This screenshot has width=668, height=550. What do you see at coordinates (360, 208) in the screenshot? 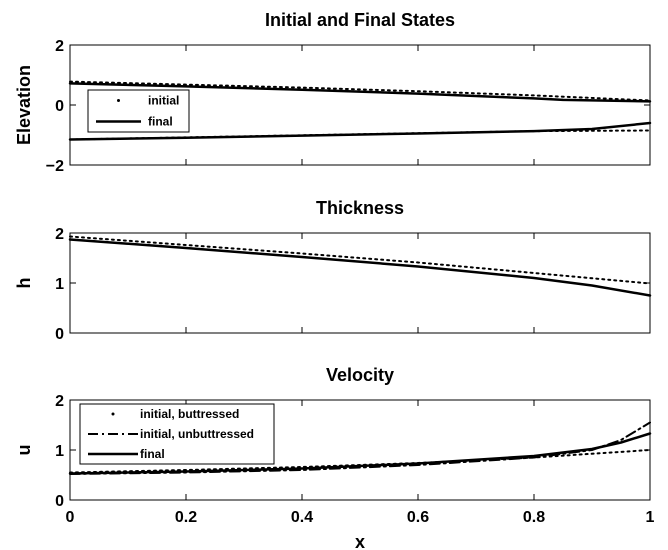
I see `panel-title: Thickness` at bounding box center [360, 208].